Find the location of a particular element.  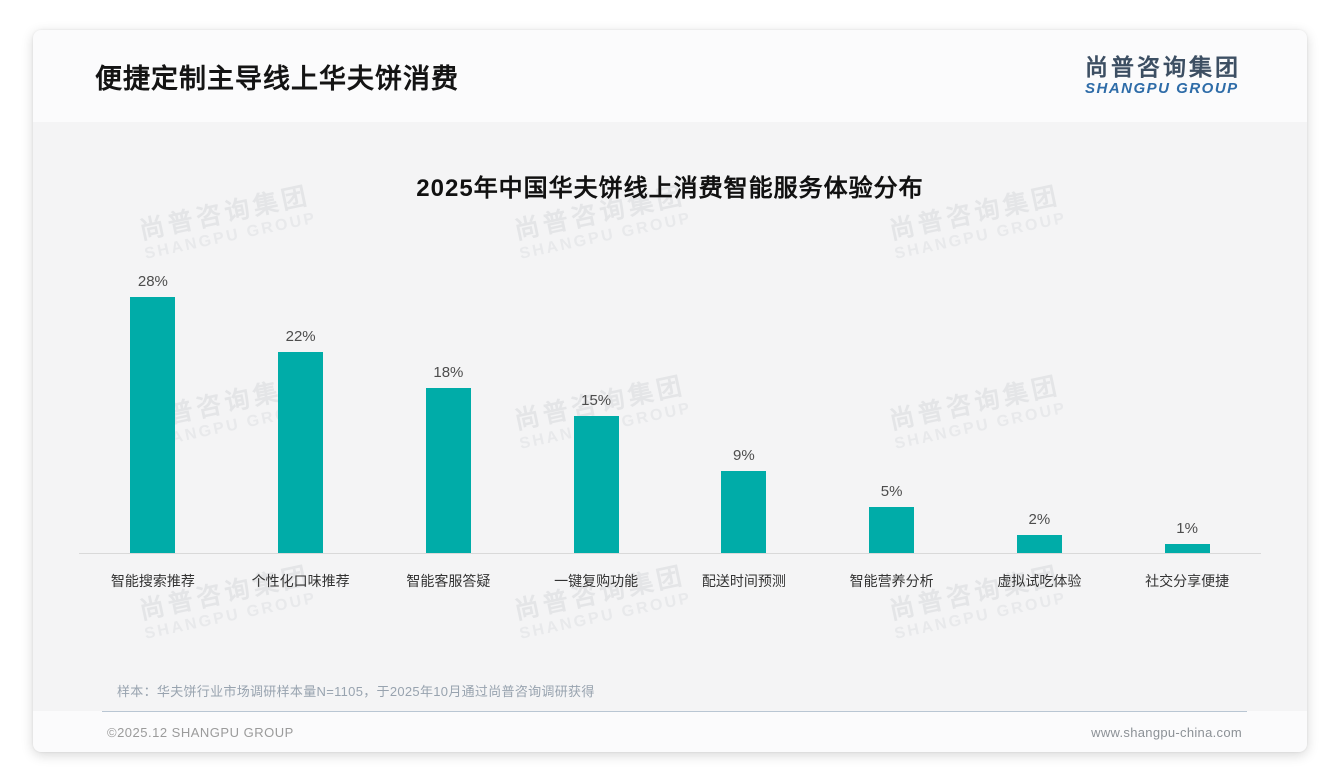

logo-text-en: SHANGPU GROUP is located at coordinates (1162, 88).